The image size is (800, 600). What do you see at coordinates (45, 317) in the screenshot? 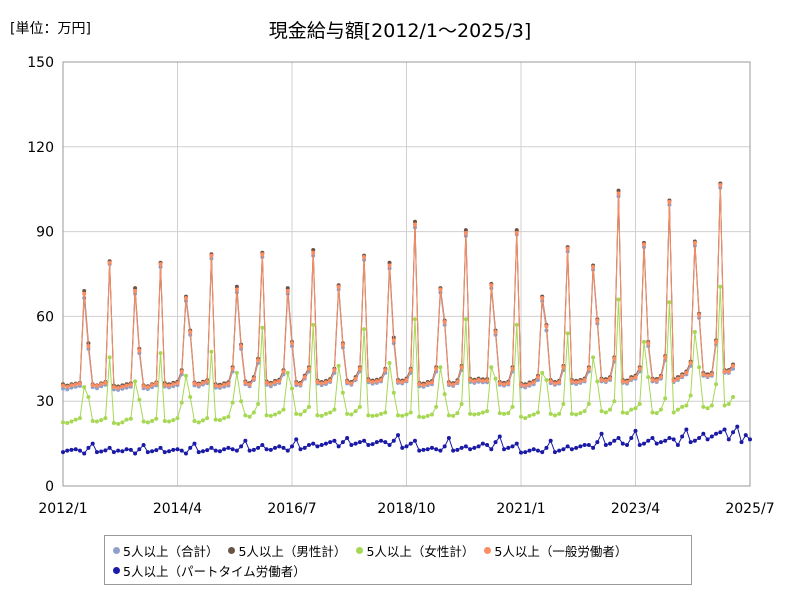
I see `y-tick-label: 60` at bounding box center [45, 317].